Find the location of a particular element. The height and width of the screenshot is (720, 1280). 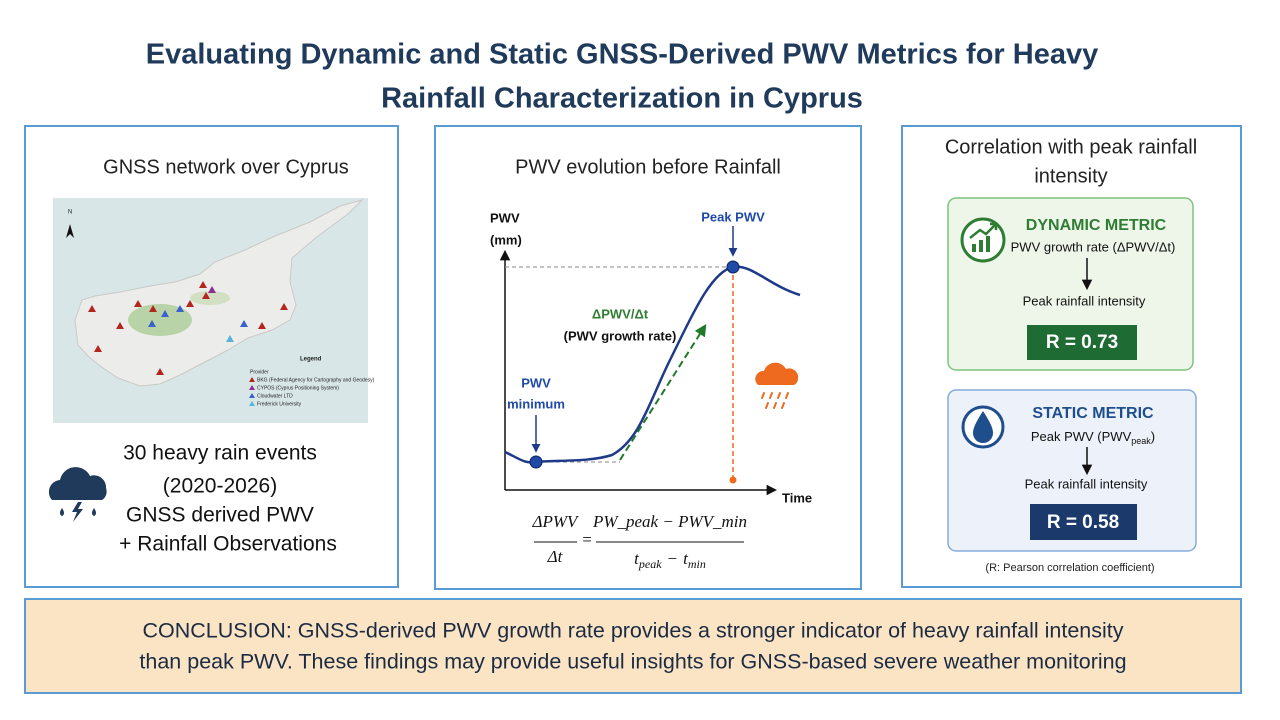

r-value: R = 0.58 is located at coordinates (1083, 522).